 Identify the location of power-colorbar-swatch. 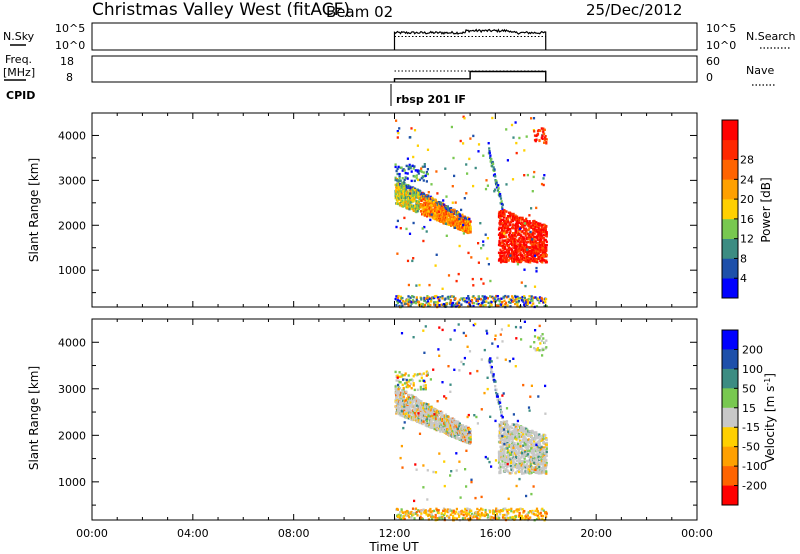
(730, 248).